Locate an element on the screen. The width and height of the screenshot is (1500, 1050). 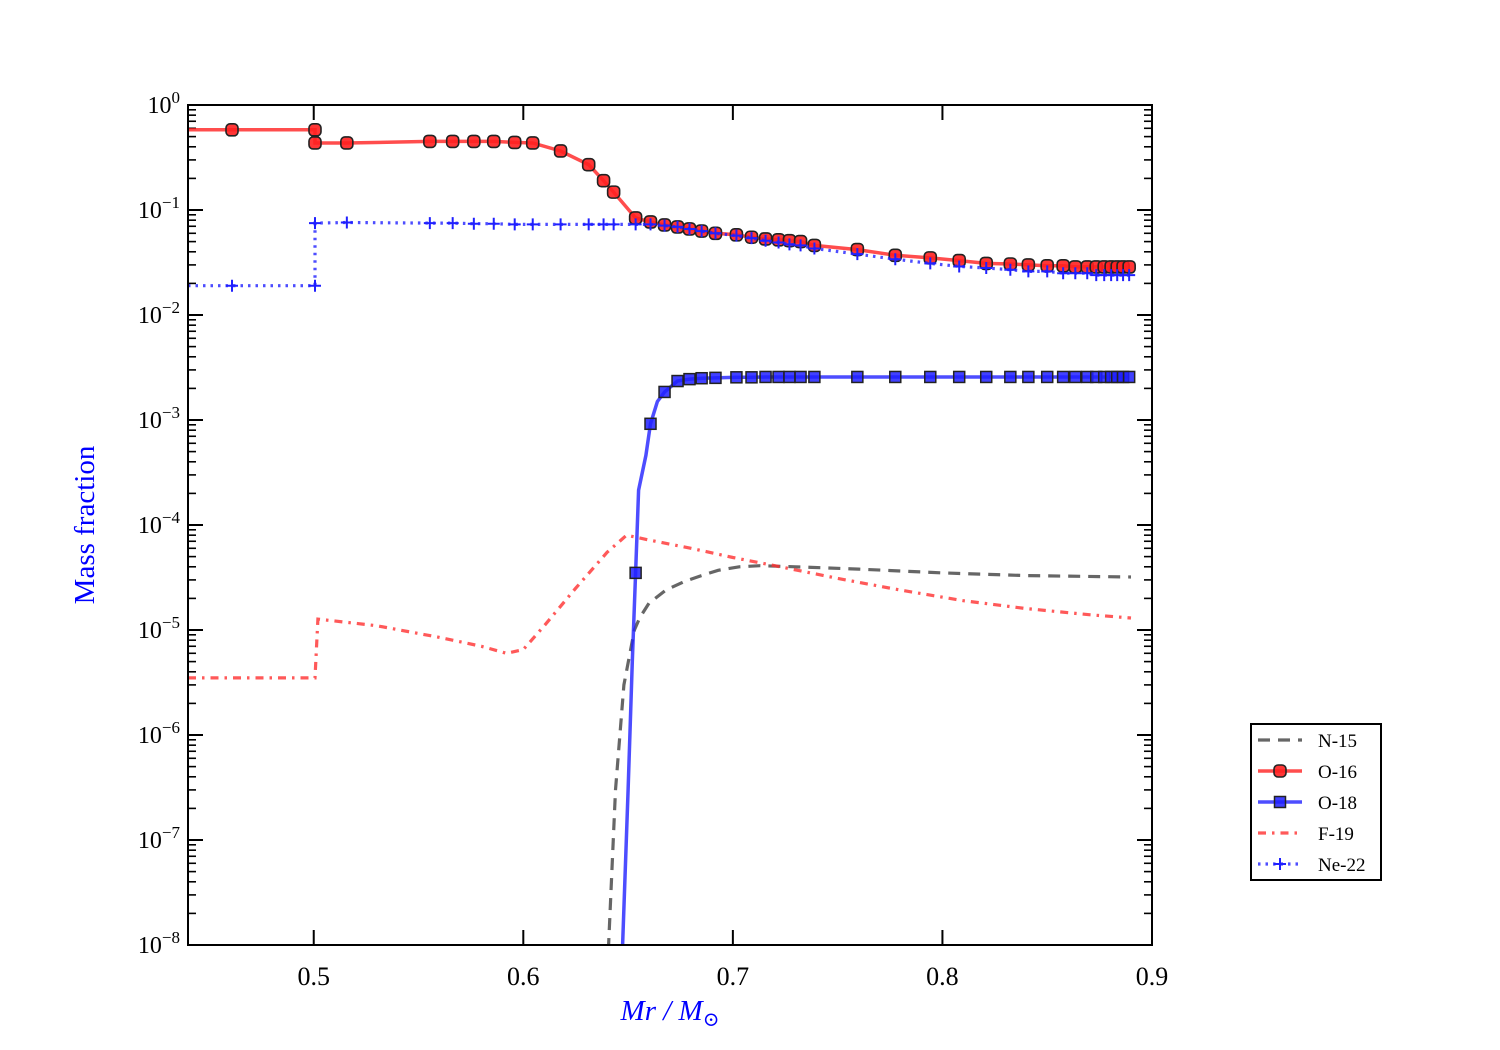
y-tick-label: 10⁻⁶ is located at coordinates (159, 733).